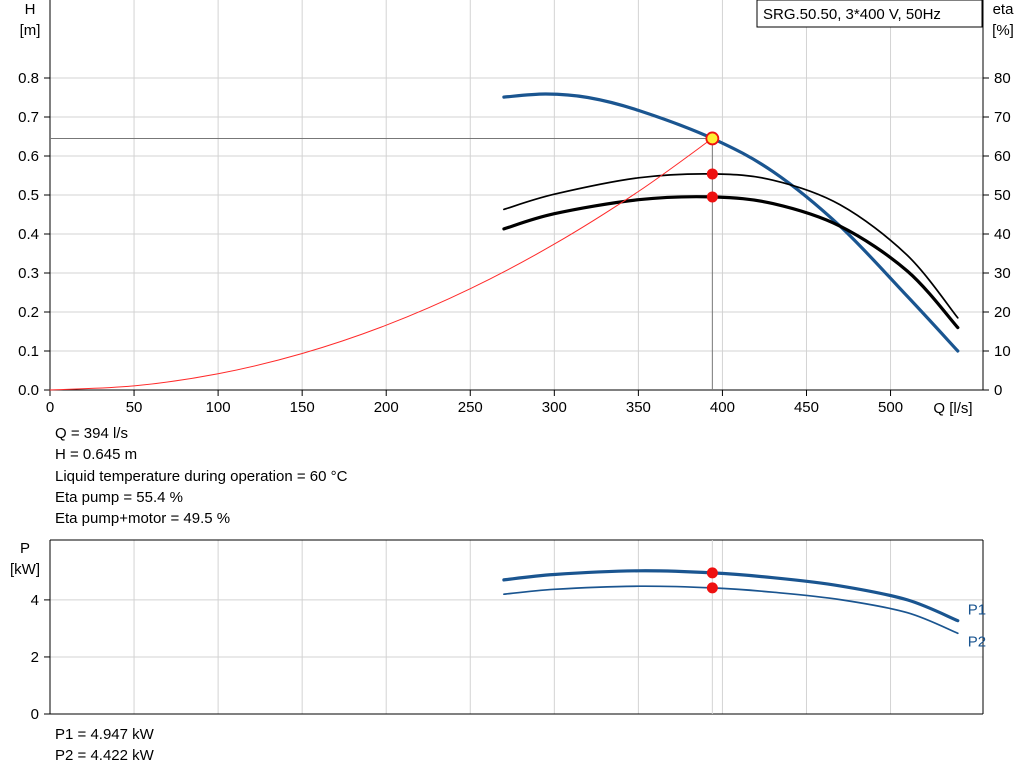  Describe the element at coordinates (28, 312) in the screenshot. I see `y-tick-label: 0.2` at that location.